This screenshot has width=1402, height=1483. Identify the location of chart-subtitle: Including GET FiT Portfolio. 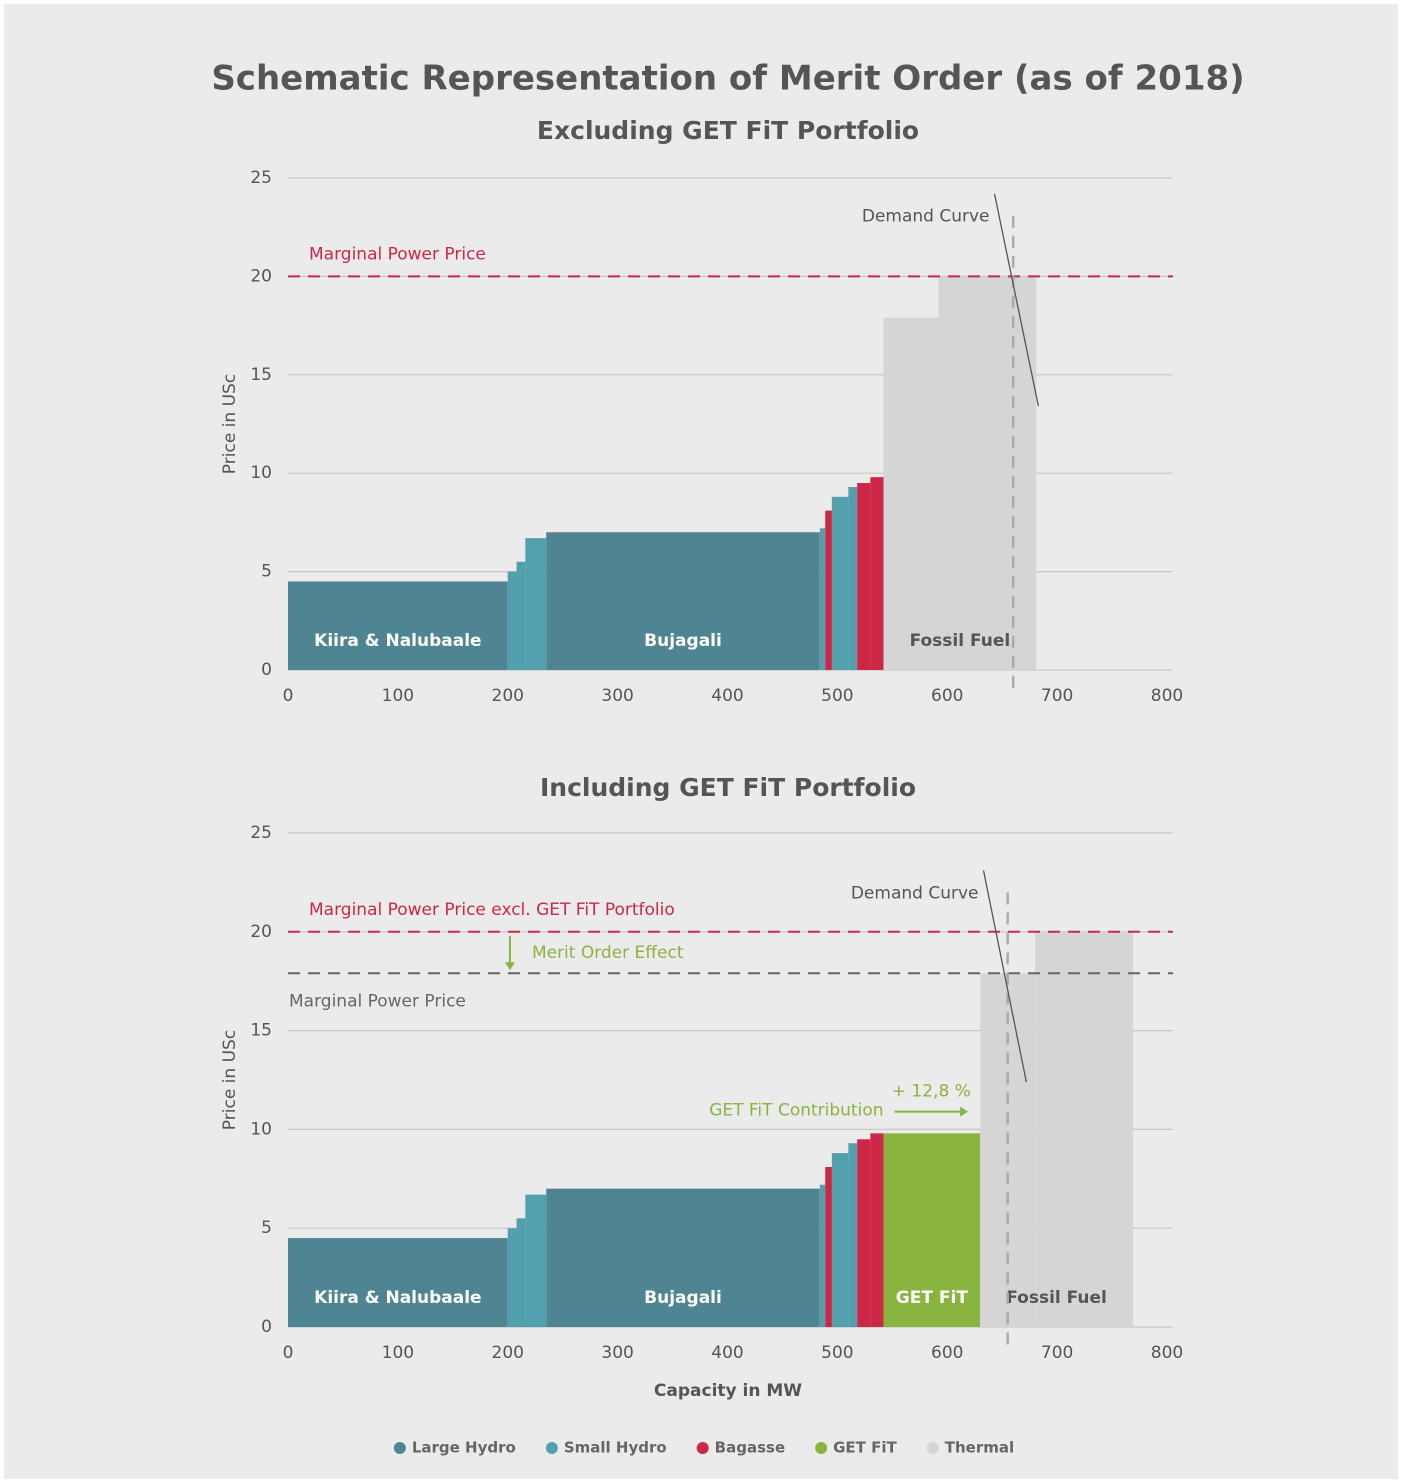
(728, 787).